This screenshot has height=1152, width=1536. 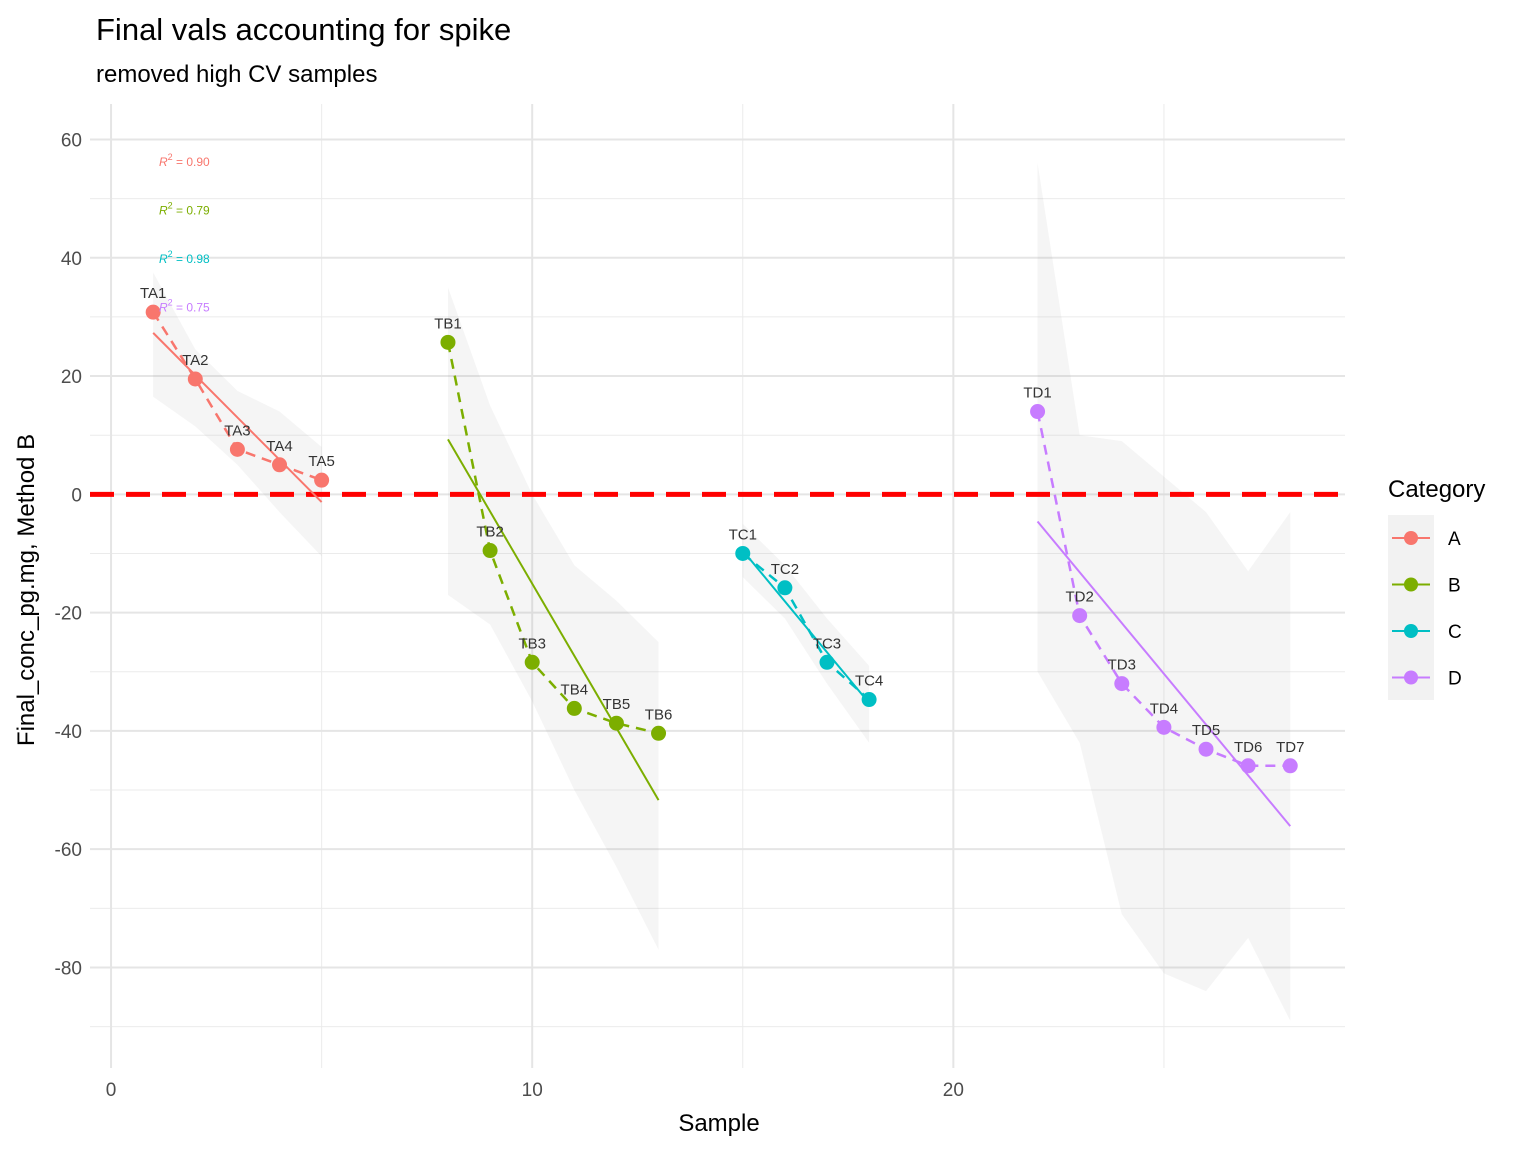 I want to click on y-axis-title: Final_conc_pg.mg, Method B, so click(x=26, y=590).